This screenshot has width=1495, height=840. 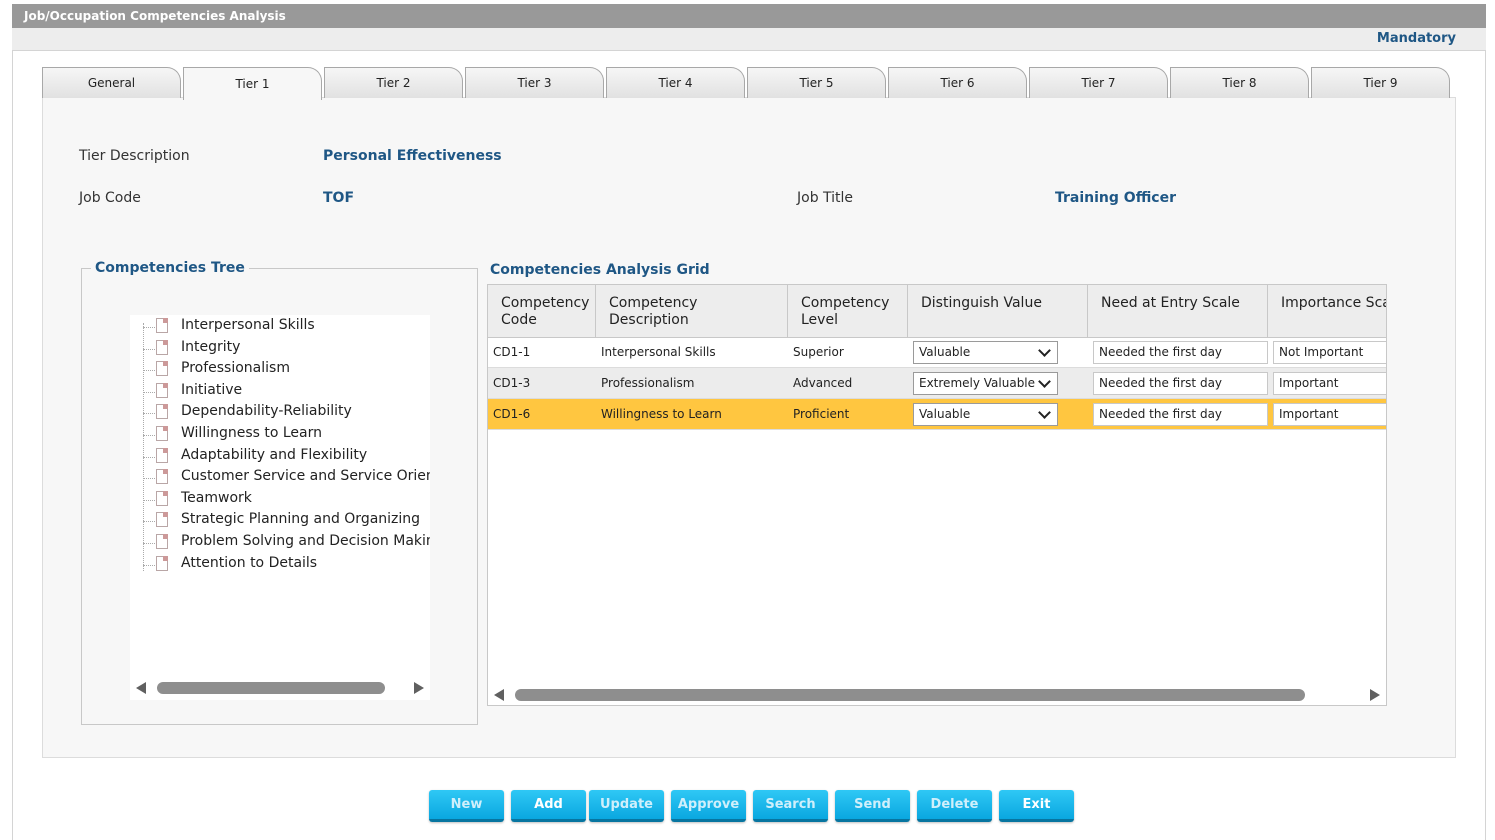 What do you see at coordinates (280, 564) in the screenshot?
I see `tree-node-attention-to-details: Attention to Details` at bounding box center [280, 564].